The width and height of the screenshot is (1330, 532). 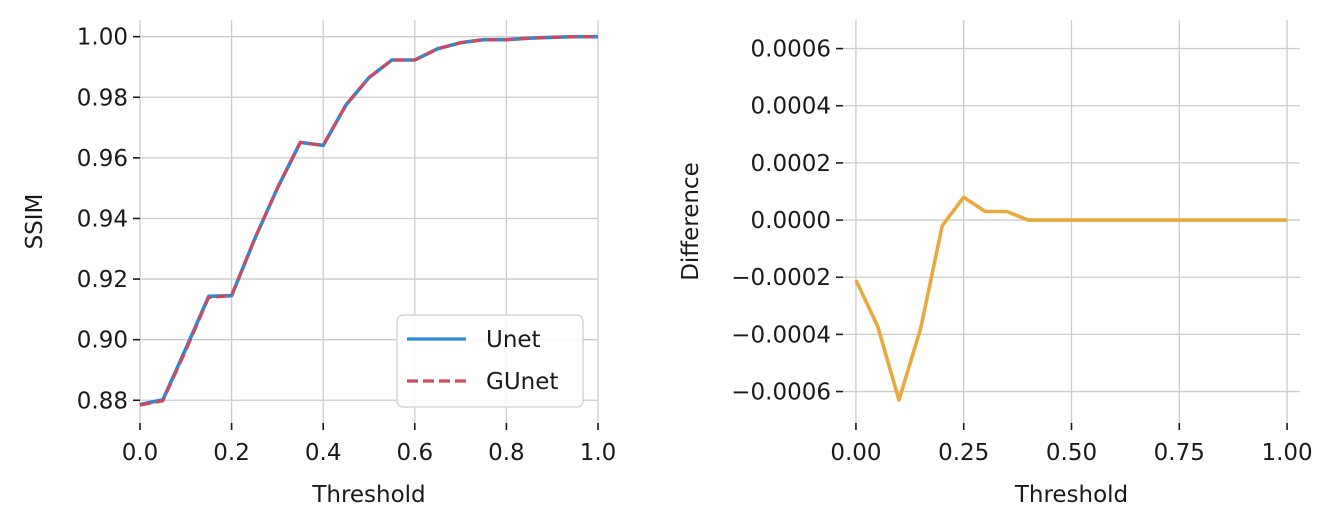 What do you see at coordinates (1286, 453) in the screenshot?
I see `x-tick-label: 1.00` at bounding box center [1286, 453].